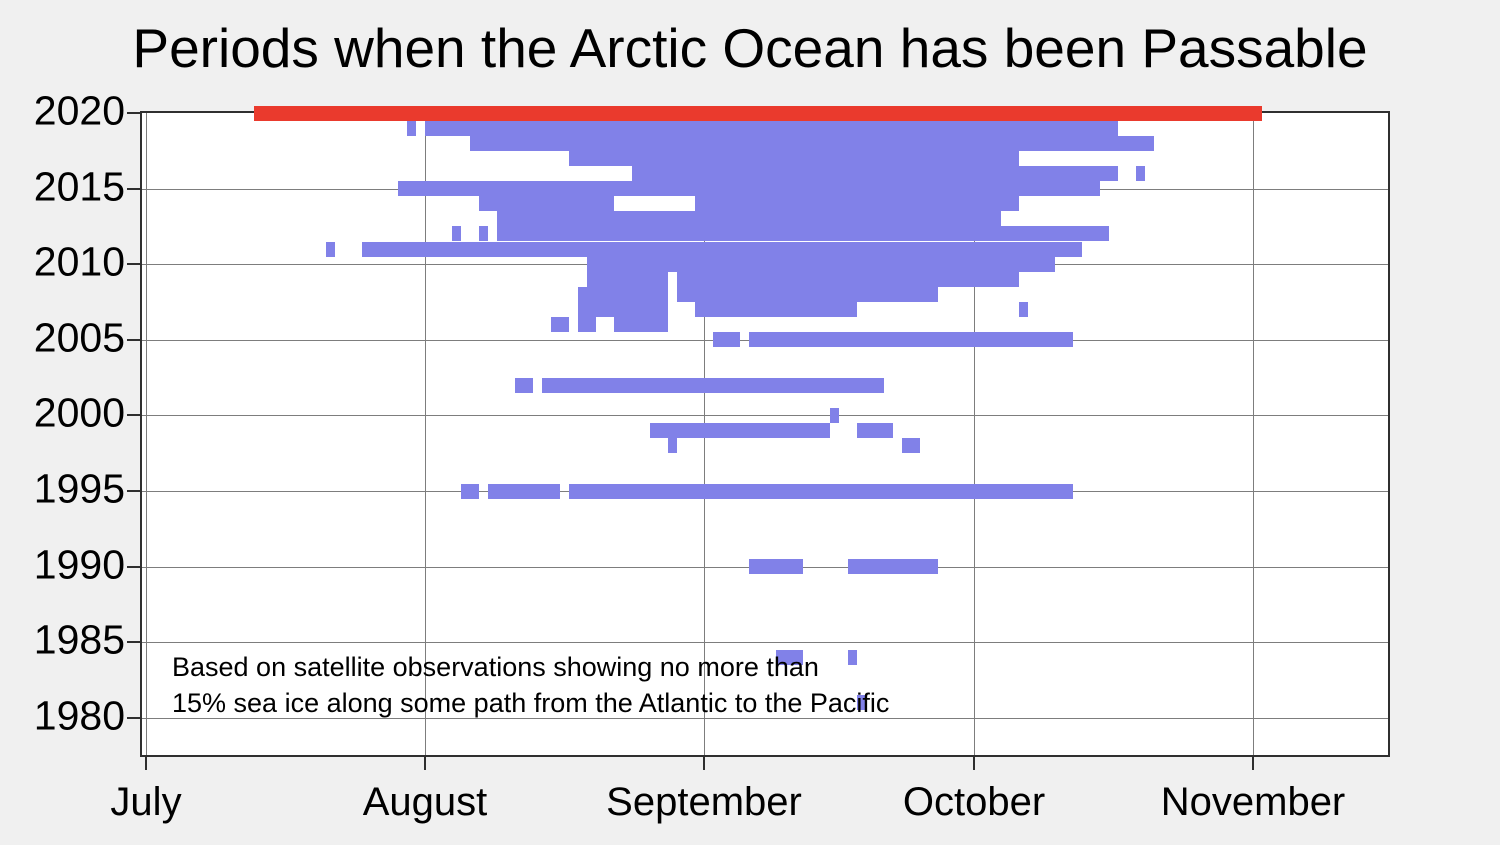 The image size is (1500, 845). What do you see at coordinates (133, 339) in the screenshot?
I see `y-axis-tick-2005` at bounding box center [133, 339].